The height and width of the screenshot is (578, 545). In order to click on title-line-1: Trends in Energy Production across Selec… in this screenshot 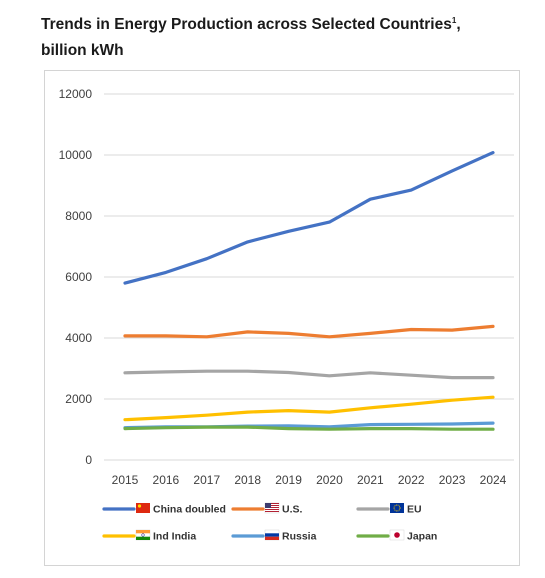, I will do `click(246, 25)`.